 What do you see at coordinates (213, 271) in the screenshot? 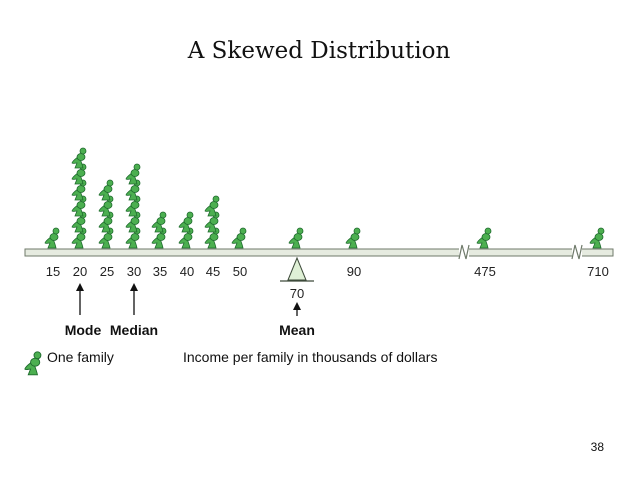
I see `tick-label-45: 45` at bounding box center [213, 271].